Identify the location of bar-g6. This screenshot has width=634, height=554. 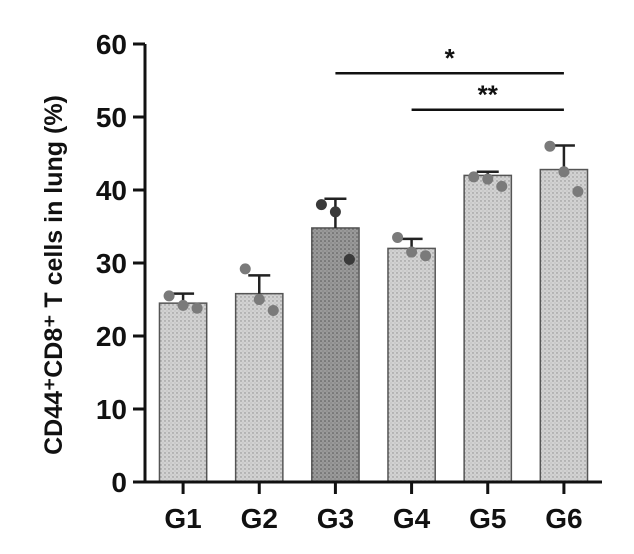
(564, 325).